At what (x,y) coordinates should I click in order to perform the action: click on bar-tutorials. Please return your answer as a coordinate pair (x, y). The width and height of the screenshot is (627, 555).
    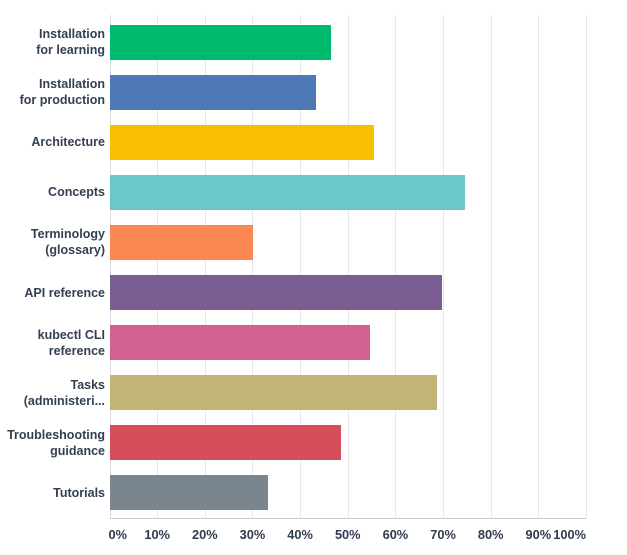
    Looking at the image, I should click on (189, 493).